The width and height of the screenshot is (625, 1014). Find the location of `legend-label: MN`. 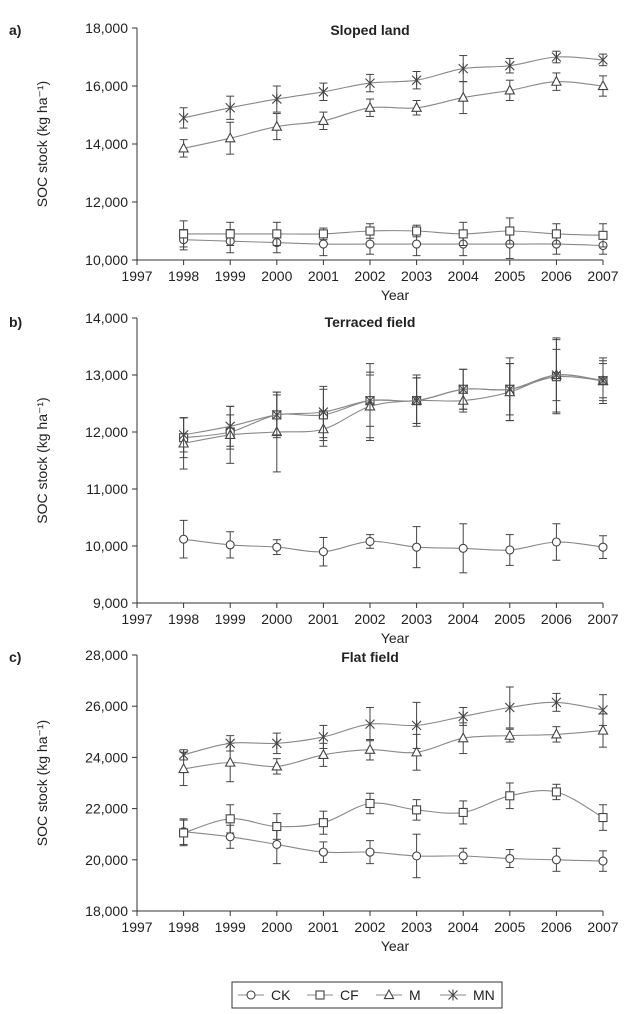

legend-label: MN is located at coordinates (484, 995).